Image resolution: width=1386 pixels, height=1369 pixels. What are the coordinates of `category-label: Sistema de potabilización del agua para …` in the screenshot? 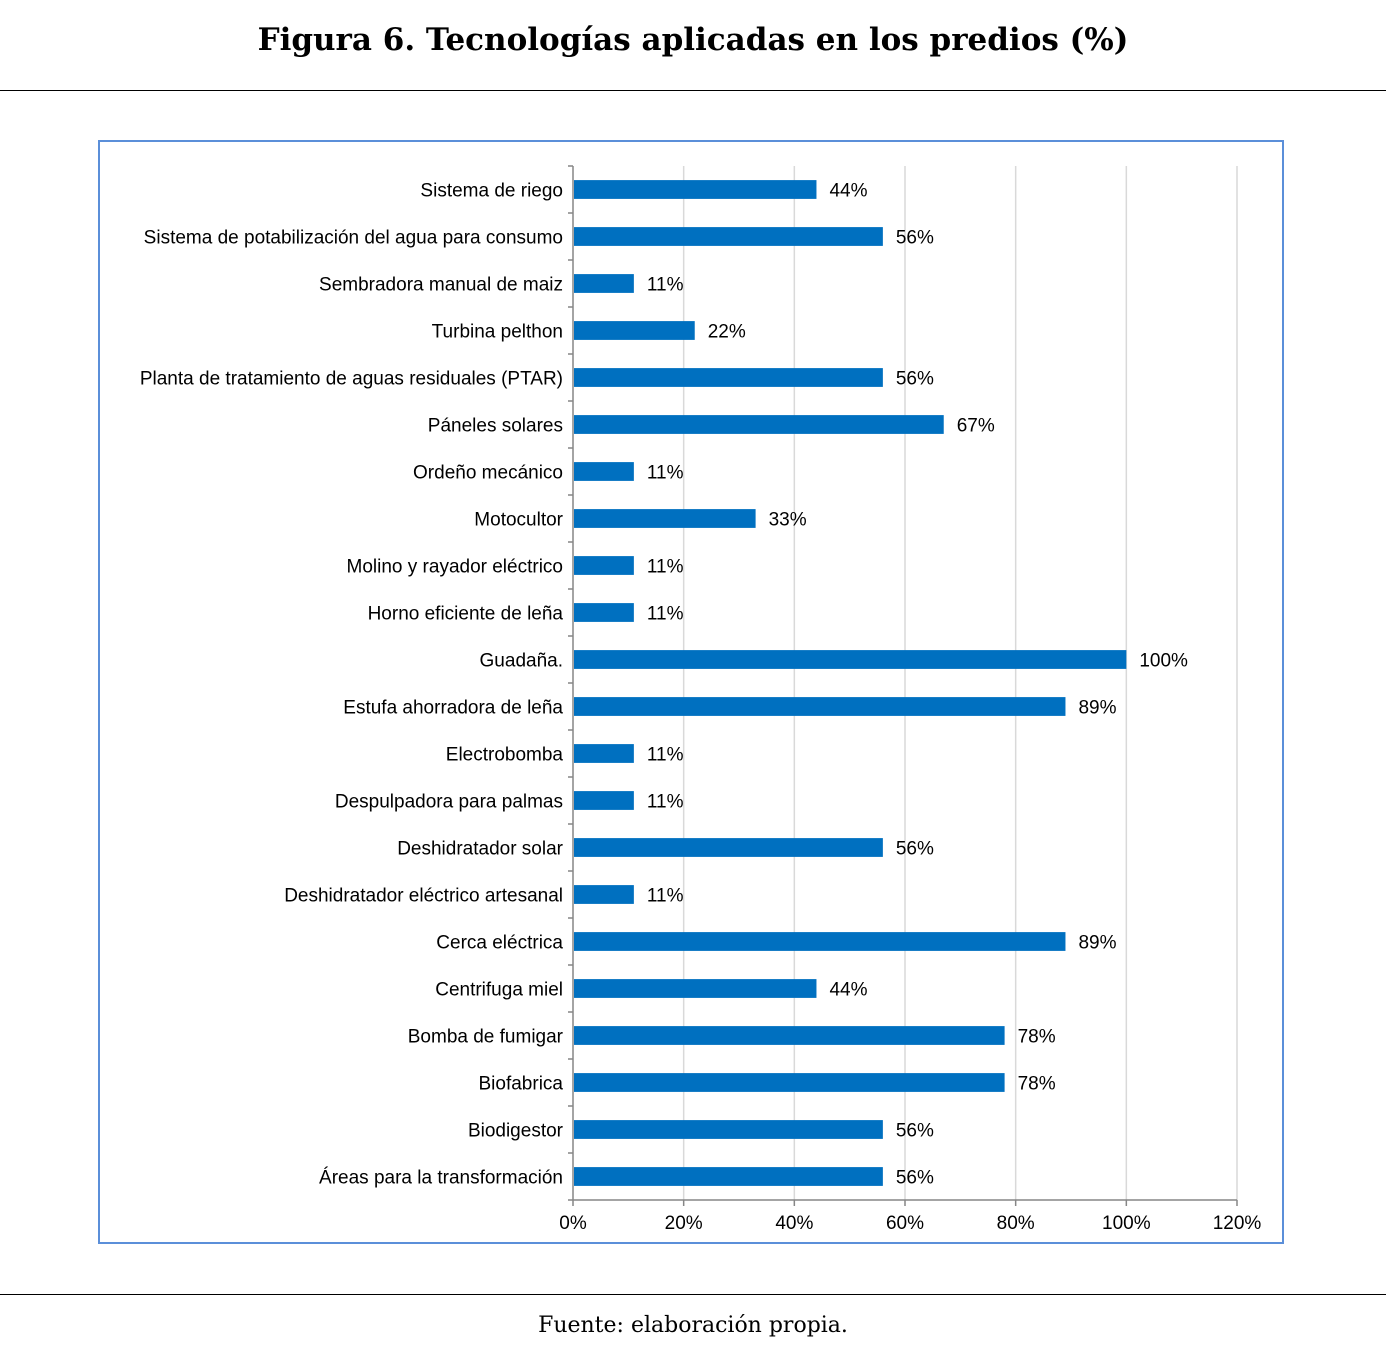 It's located at (353, 238).